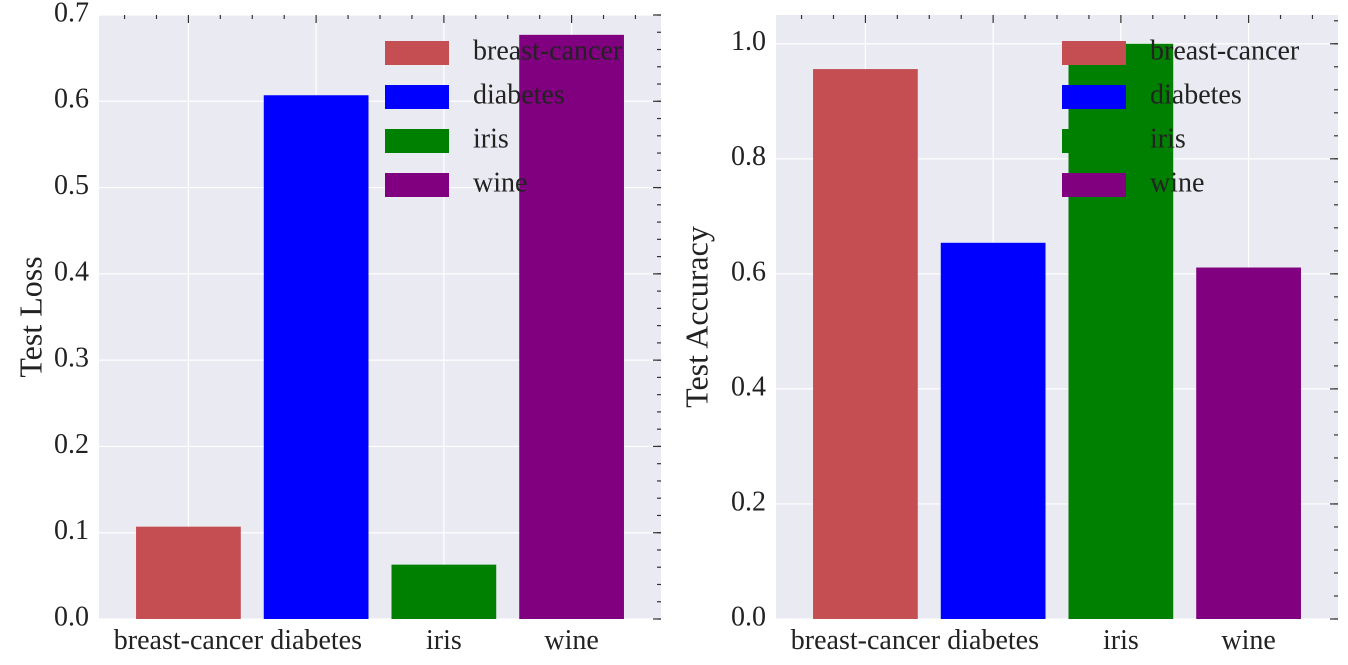  What do you see at coordinates (30, 316) in the screenshot?
I see `loss-y-axis-label: Test Loss` at bounding box center [30, 316].